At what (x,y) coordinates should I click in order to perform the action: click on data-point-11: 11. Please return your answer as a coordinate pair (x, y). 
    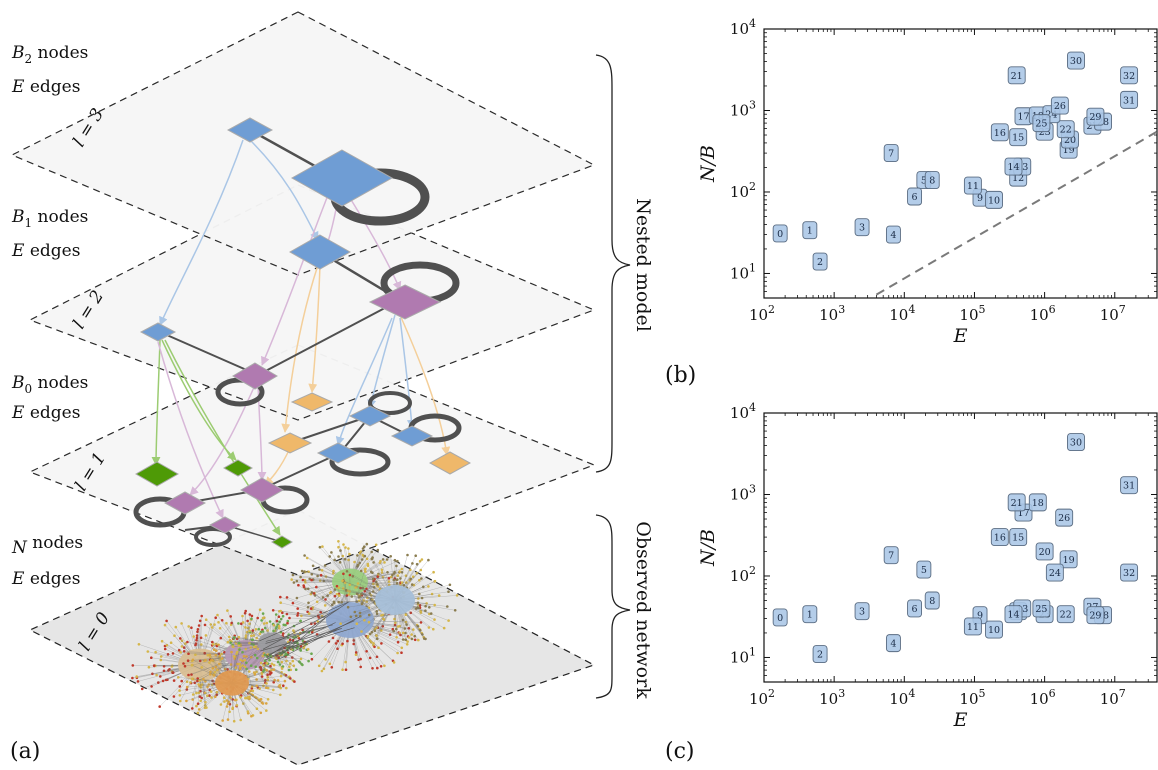
    Looking at the image, I should click on (972, 185).